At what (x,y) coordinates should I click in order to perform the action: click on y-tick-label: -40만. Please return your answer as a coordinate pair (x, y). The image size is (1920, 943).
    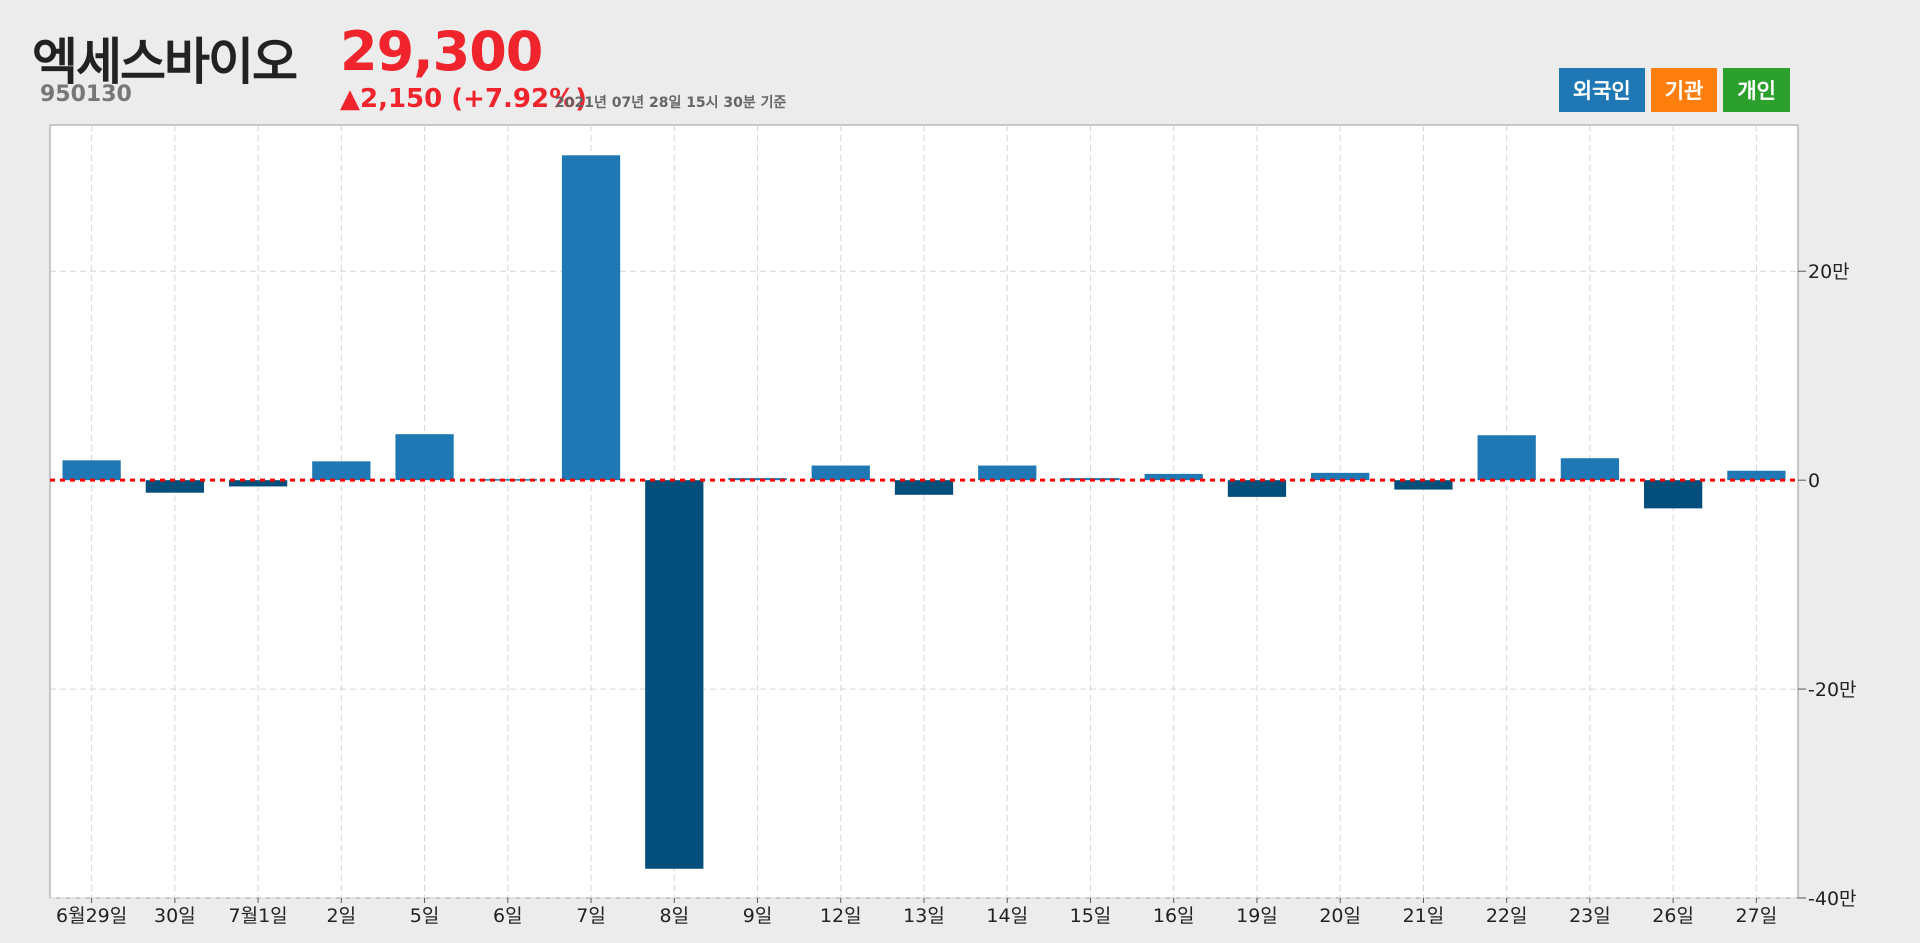
    Looking at the image, I should click on (1832, 899).